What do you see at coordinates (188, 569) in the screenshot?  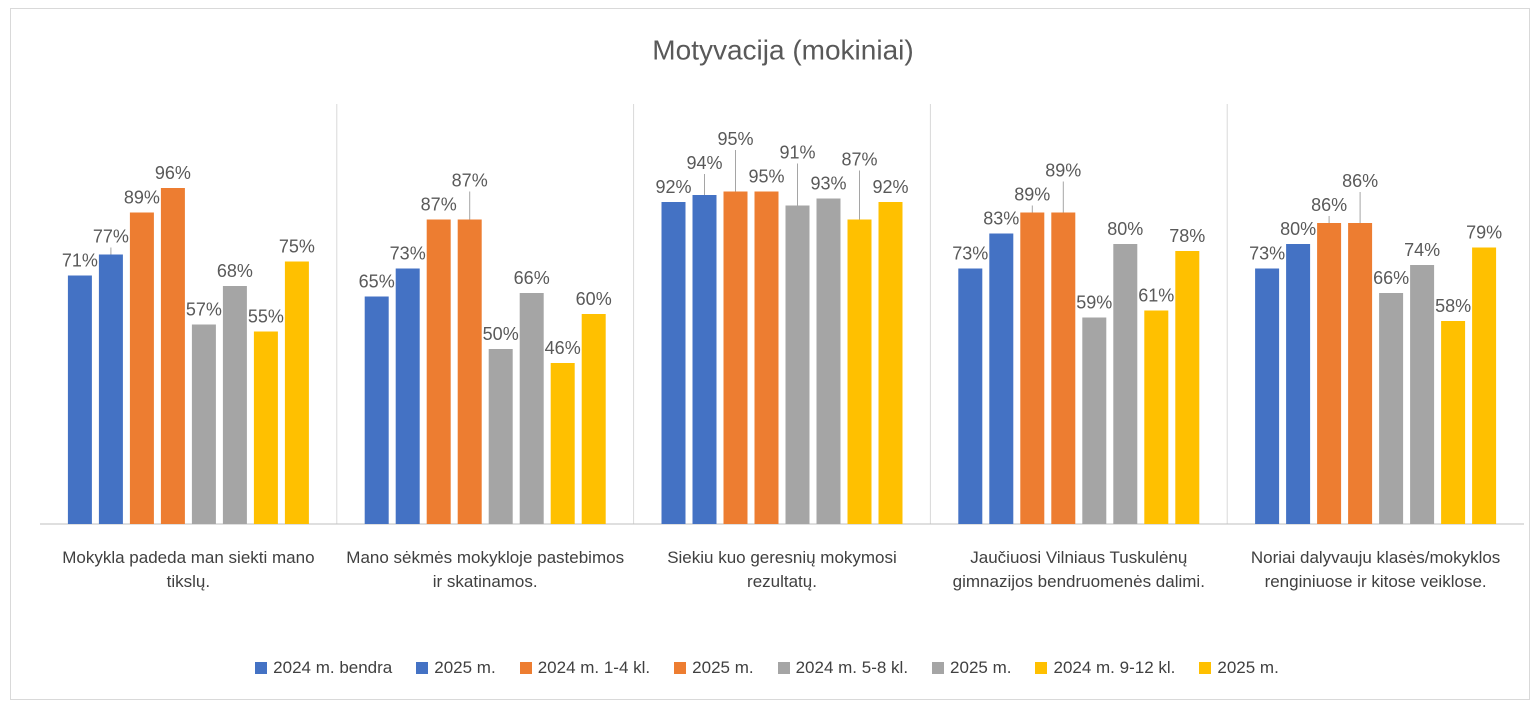 I see `x-tick-label: Mokykla padeda man siekti mano tikslų.` at bounding box center [188, 569].